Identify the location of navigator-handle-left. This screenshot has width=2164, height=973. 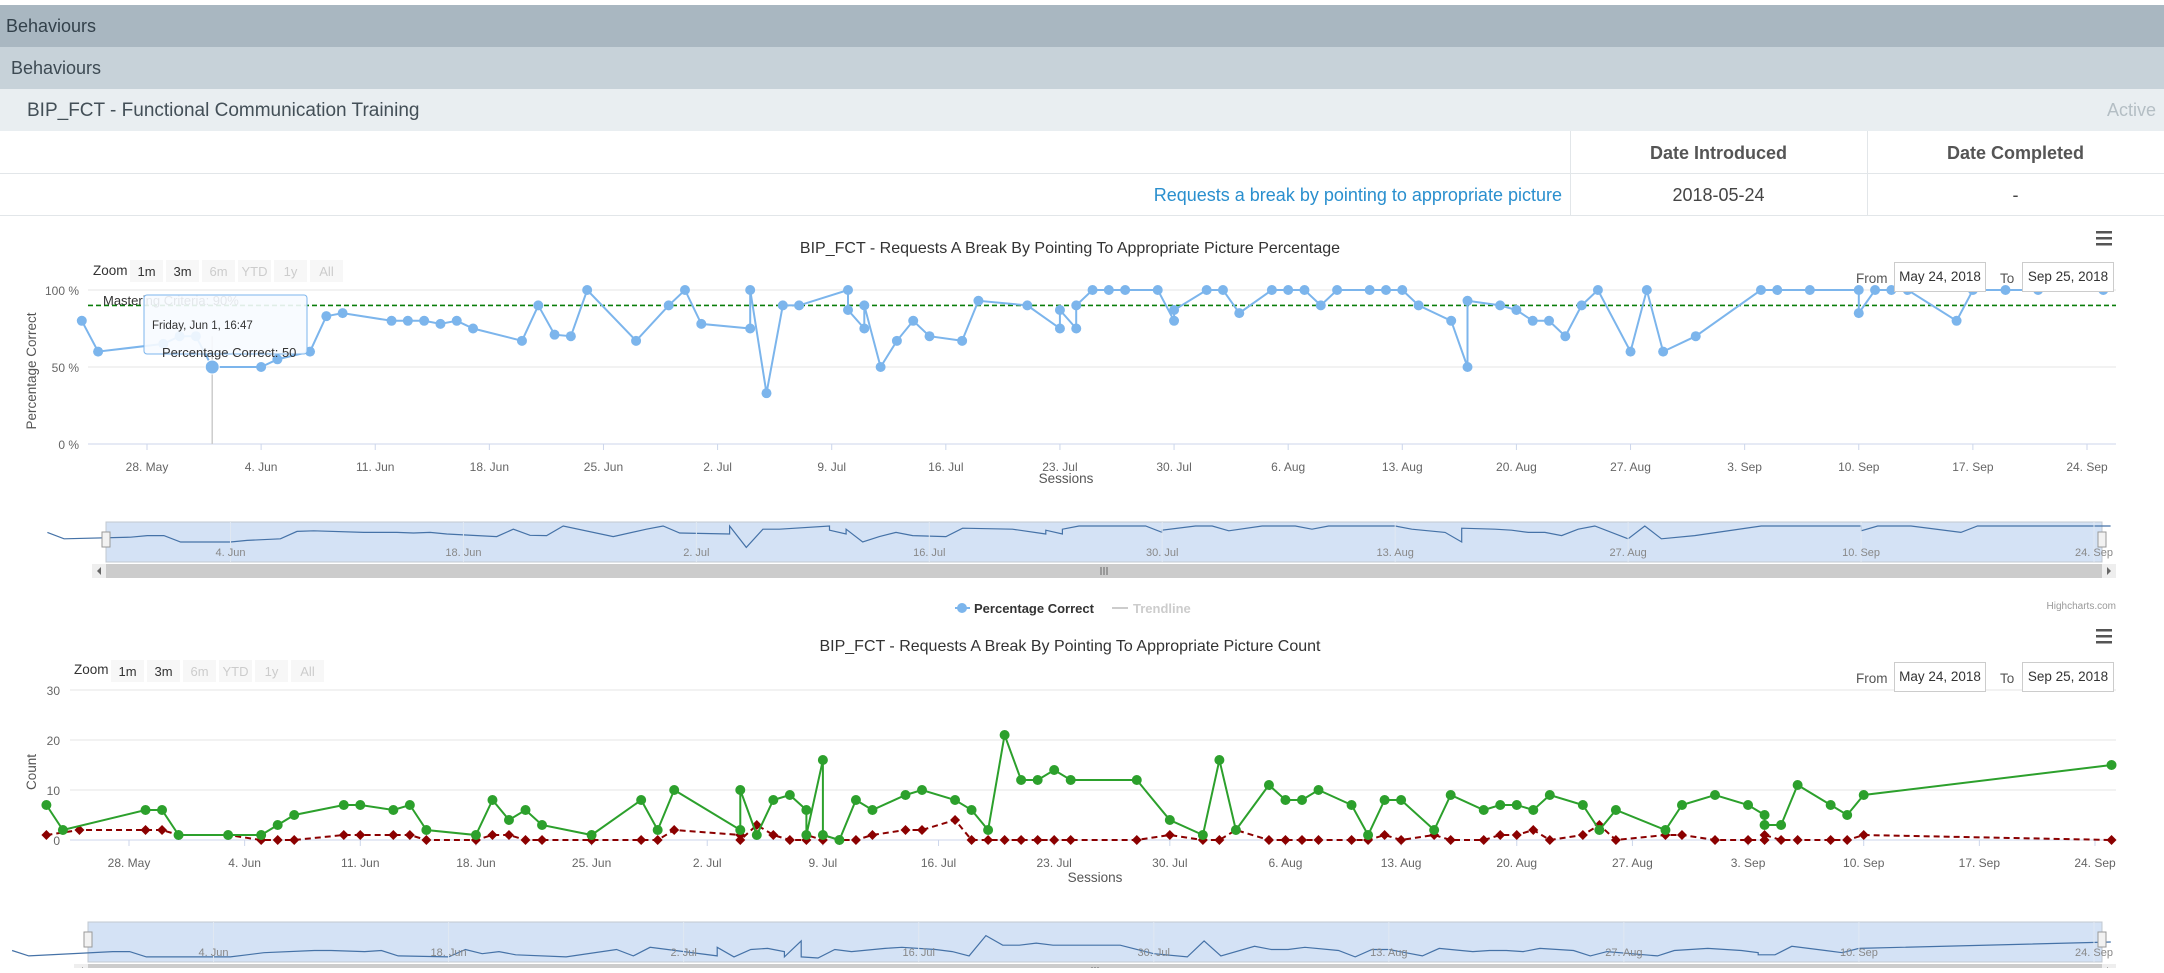
(106, 539).